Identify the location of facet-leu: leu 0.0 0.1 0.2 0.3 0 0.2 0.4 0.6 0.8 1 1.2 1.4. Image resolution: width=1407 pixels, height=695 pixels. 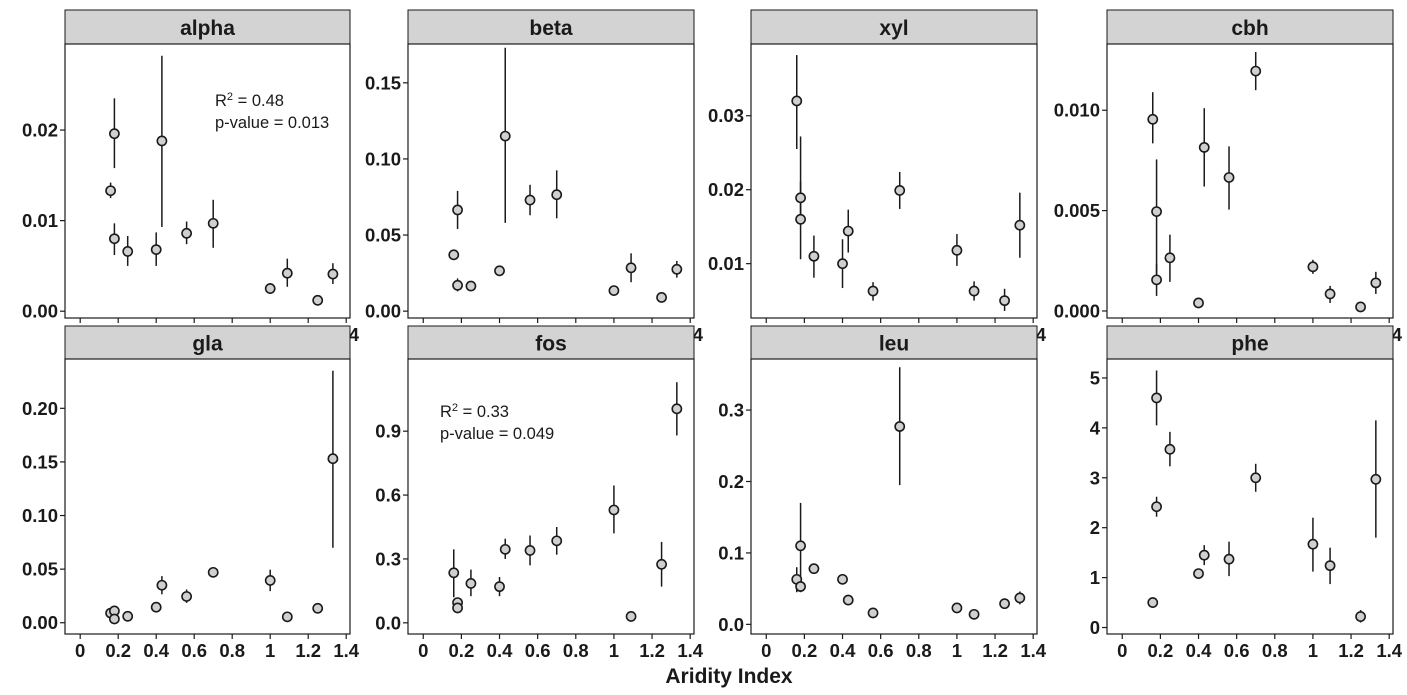
(882, 493).